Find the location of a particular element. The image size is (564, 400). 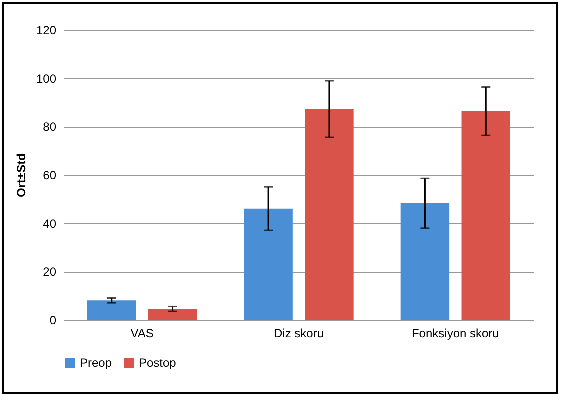

y-tick-label: 60 is located at coordinates (50, 175).